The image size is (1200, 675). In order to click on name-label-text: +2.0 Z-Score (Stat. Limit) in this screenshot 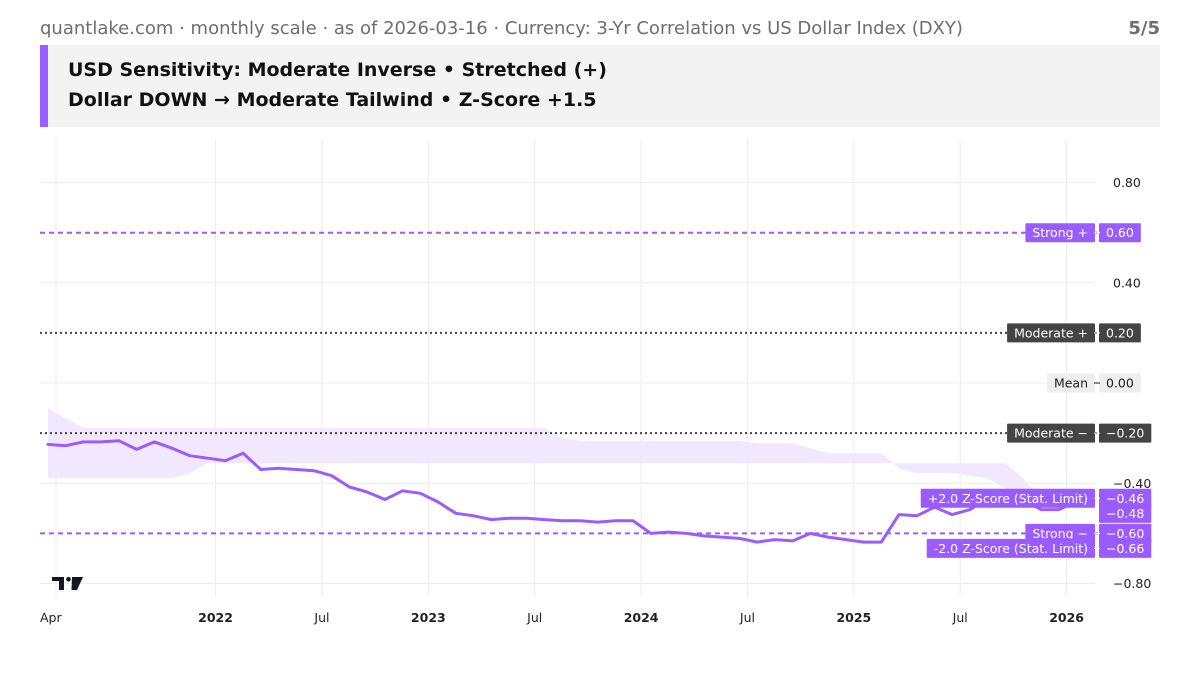, I will do `click(1008, 498)`.